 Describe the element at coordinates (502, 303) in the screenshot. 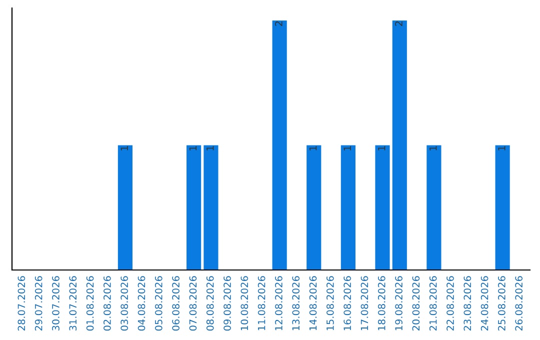

I see `x-tick-label: 25.08.2026` at that location.